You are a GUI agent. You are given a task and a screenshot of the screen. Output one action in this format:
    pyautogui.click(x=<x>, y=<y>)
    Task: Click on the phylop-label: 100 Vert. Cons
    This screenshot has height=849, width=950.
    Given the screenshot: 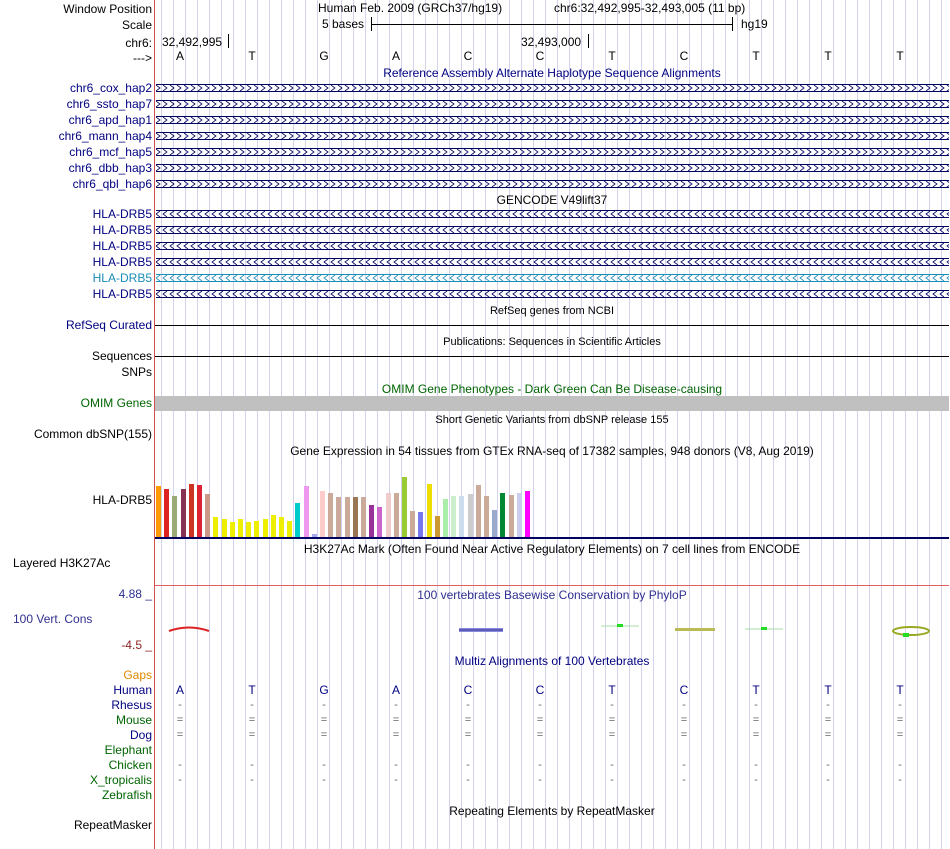 What is the action you would take?
    pyautogui.click(x=53, y=619)
    